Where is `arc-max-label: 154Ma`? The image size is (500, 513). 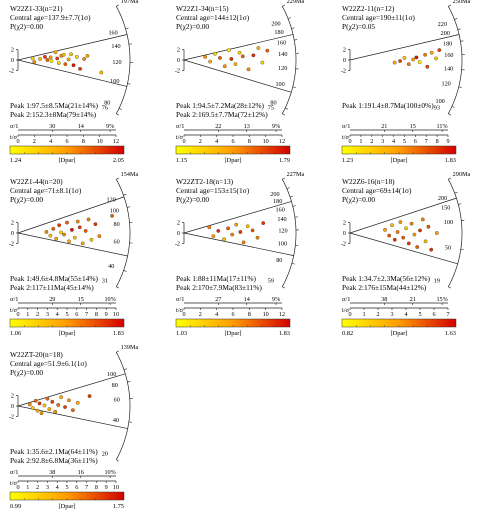 arc-max-label: 154Ma is located at coordinates (130, 174).